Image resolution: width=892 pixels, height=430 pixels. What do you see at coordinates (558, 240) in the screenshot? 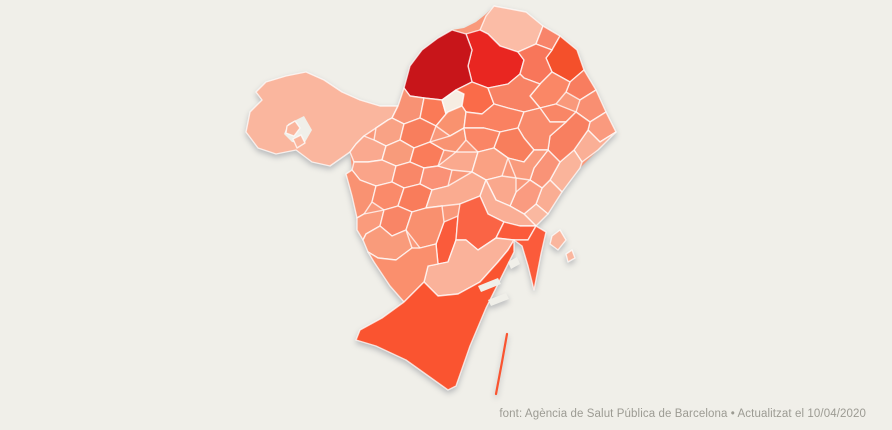
I see `map-region-r58` at bounding box center [558, 240].